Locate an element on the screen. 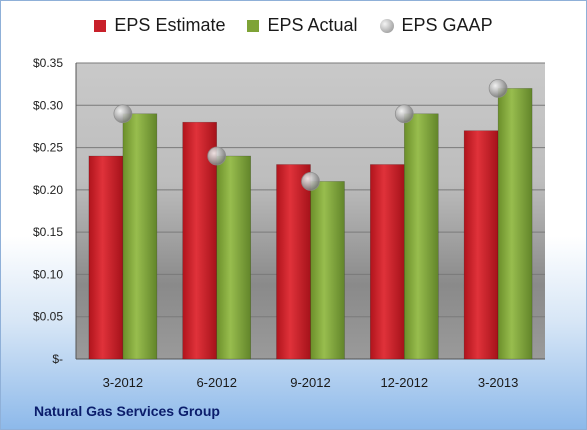 Image resolution: width=587 pixels, height=430 pixels. y-tick-label: $0.05 is located at coordinates (48, 317).